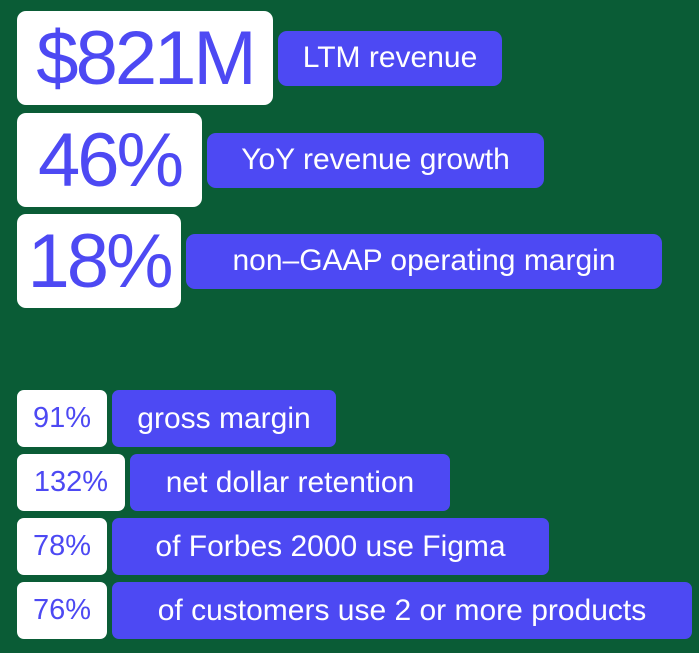 The height and width of the screenshot is (653, 699). Describe the element at coordinates (224, 418) in the screenshot. I see `stat-label: gross margin` at that location.